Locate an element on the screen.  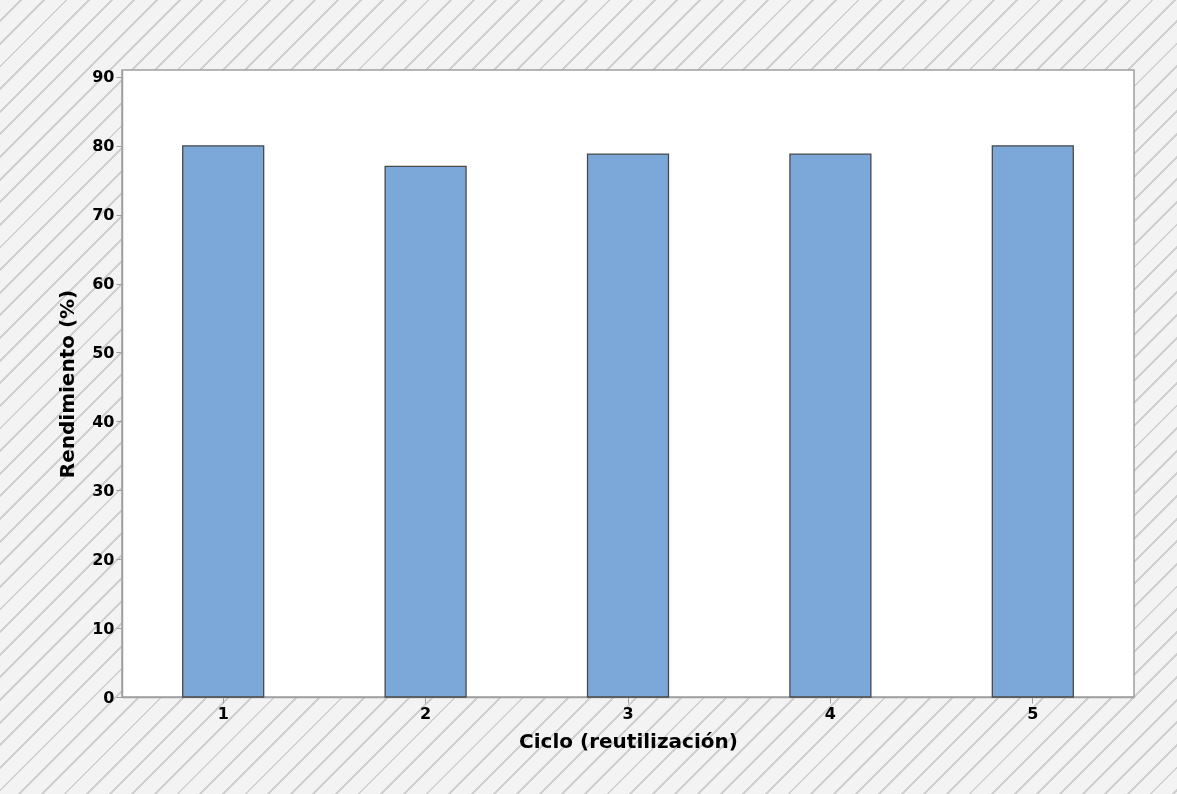
x-tick-label: 5 is located at coordinates (1033, 713).